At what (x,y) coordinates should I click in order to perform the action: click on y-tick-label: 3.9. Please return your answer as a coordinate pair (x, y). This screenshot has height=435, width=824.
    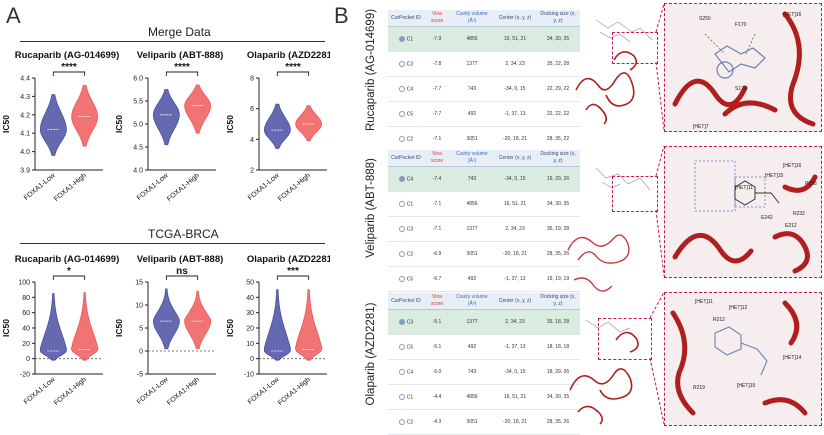
    Looking at the image, I should click on (25, 171).